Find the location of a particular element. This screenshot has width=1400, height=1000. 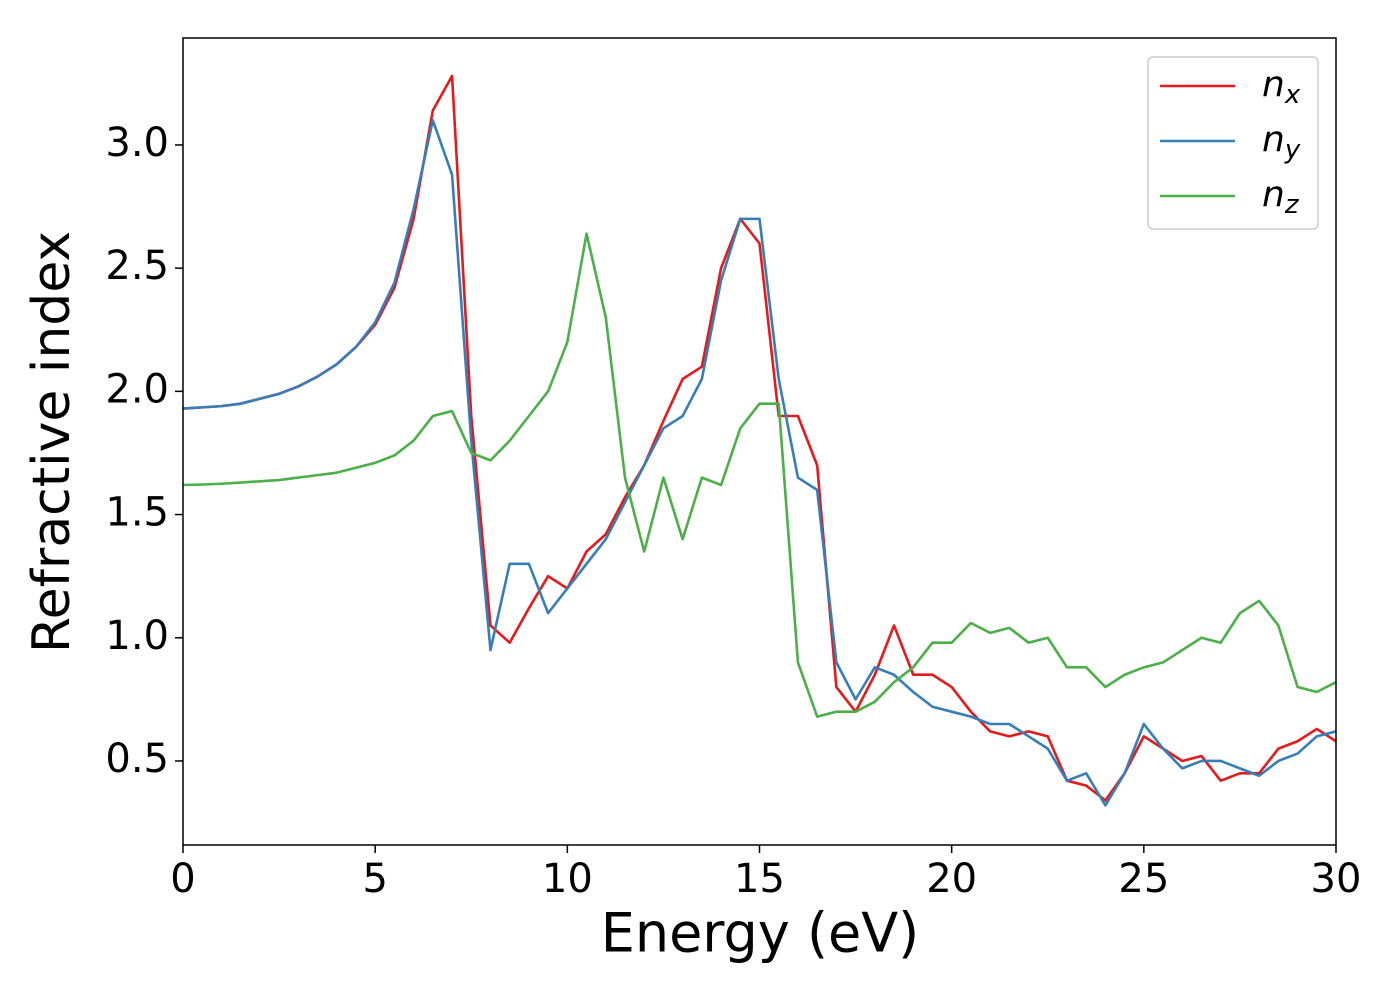

x-tick-label: 20 is located at coordinates (951, 879).